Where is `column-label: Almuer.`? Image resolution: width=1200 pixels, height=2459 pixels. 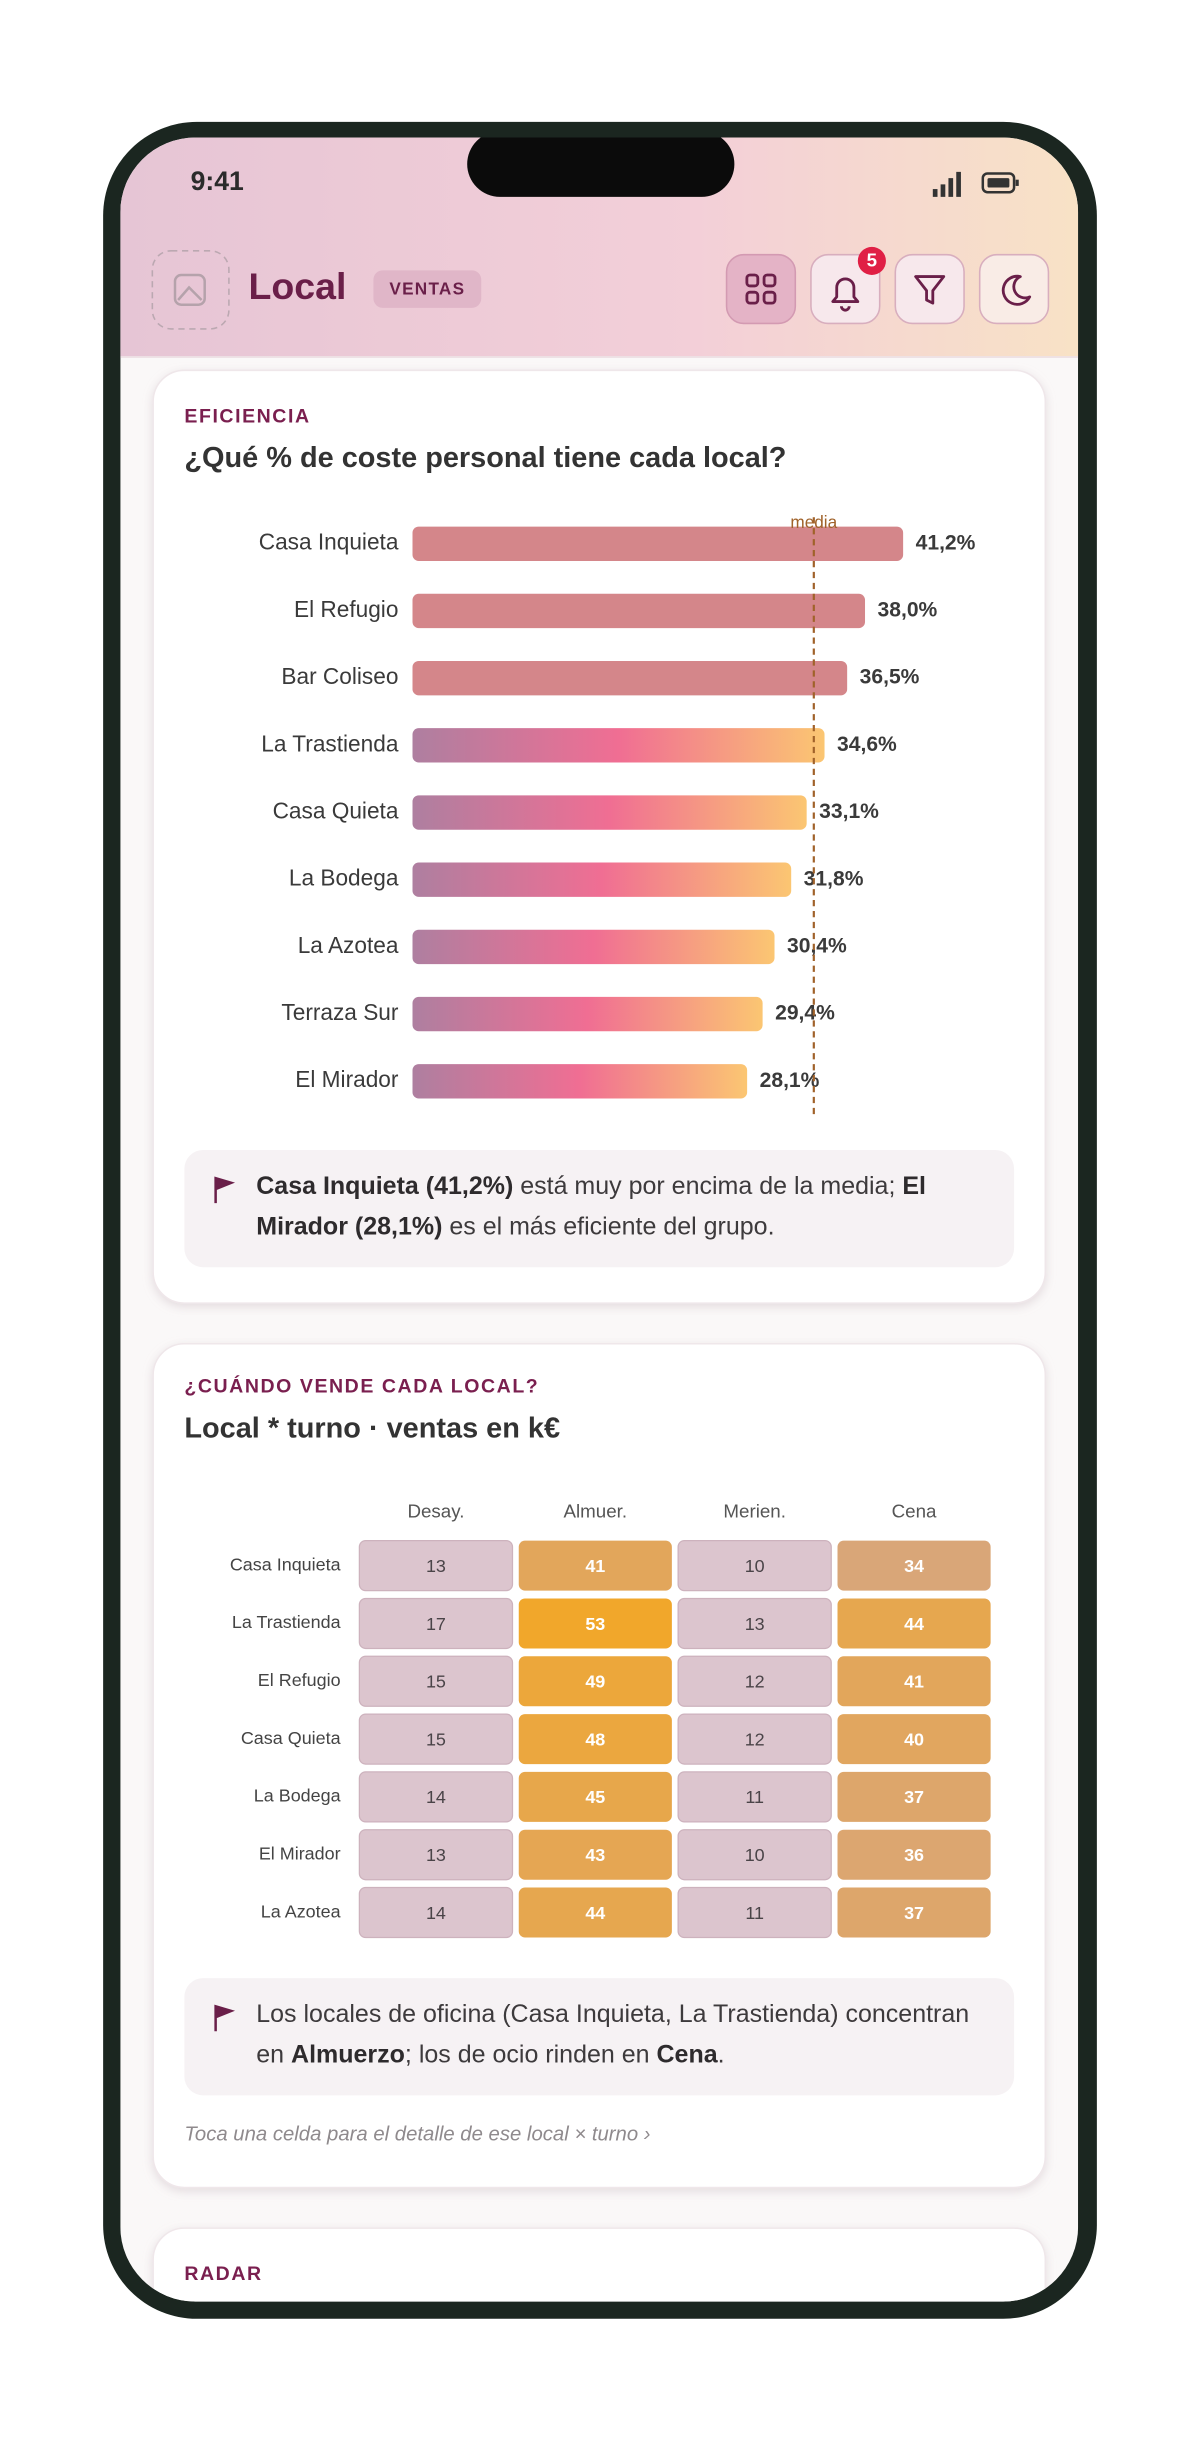
column-label: Almuer. is located at coordinates (596, 1510).